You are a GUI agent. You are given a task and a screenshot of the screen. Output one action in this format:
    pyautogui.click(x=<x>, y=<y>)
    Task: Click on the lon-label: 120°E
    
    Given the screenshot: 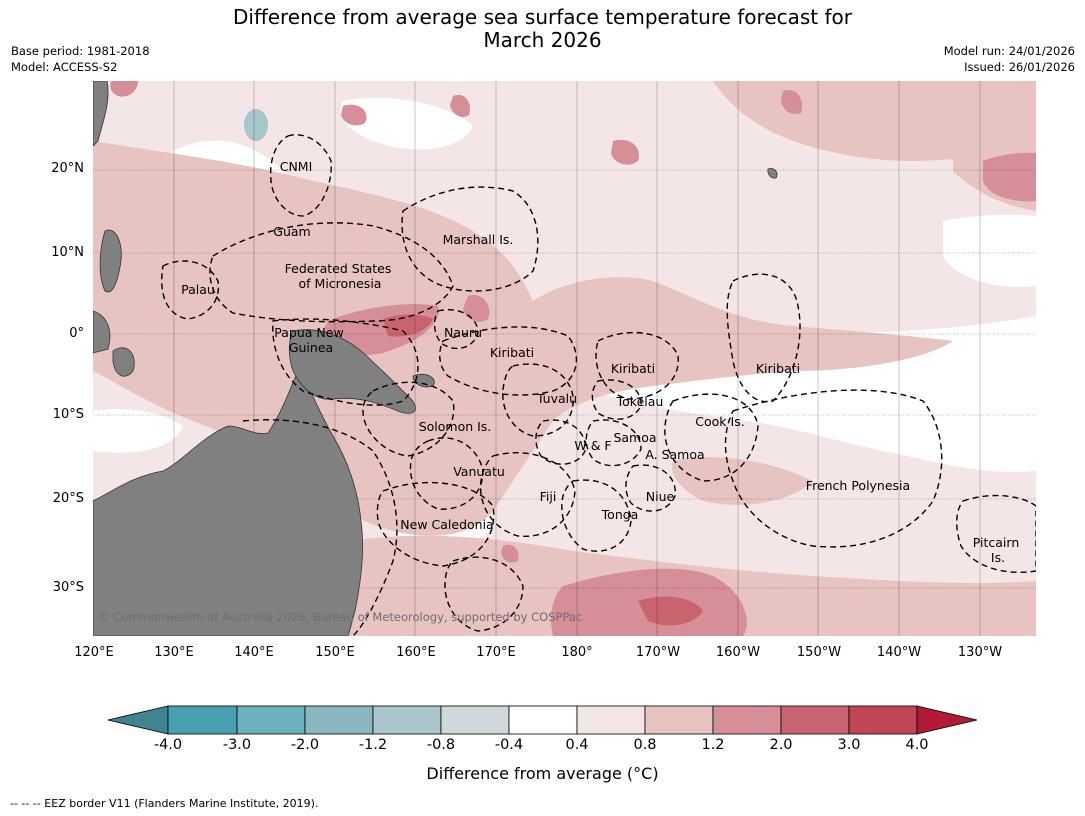 What is the action you would take?
    pyautogui.click(x=94, y=652)
    